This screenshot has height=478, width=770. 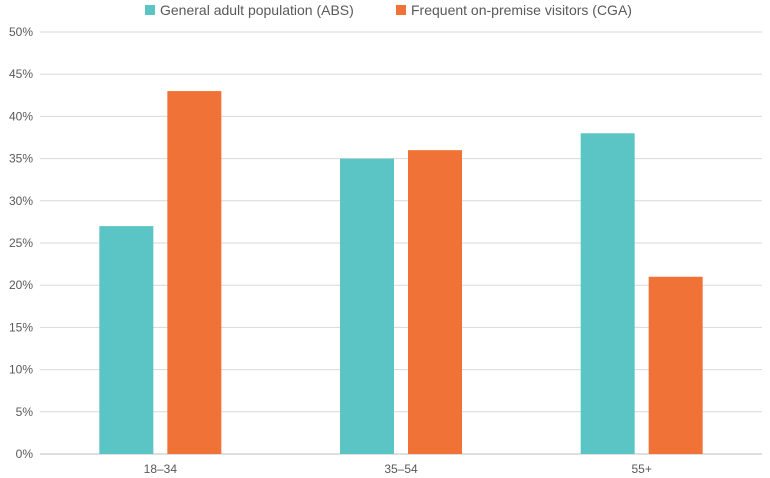 What do you see at coordinates (521, 10) in the screenshot?
I see `legend-label: Frequent on-premise visitors (CGA)` at bounding box center [521, 10].